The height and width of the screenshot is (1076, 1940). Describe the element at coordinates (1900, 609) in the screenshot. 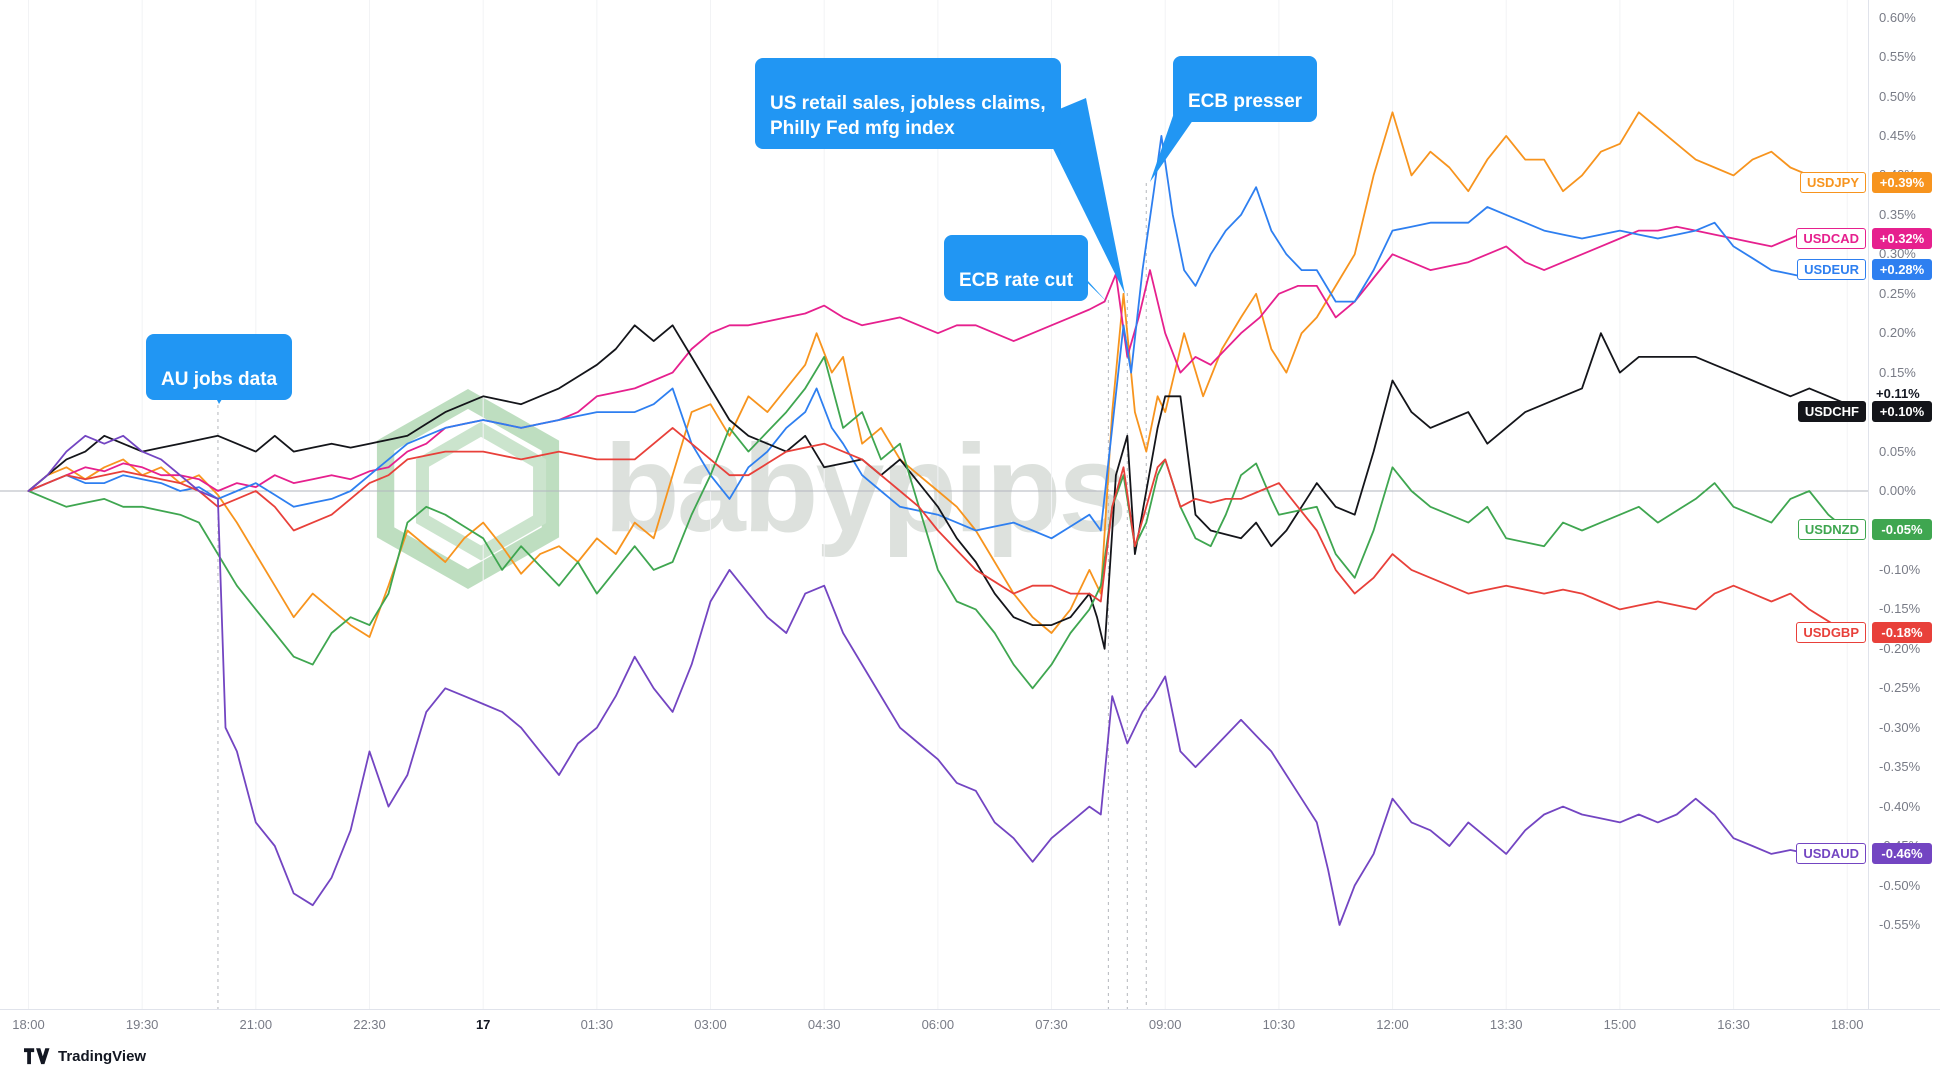

I see `y-axis-tick-label: -0.15%` at that location.